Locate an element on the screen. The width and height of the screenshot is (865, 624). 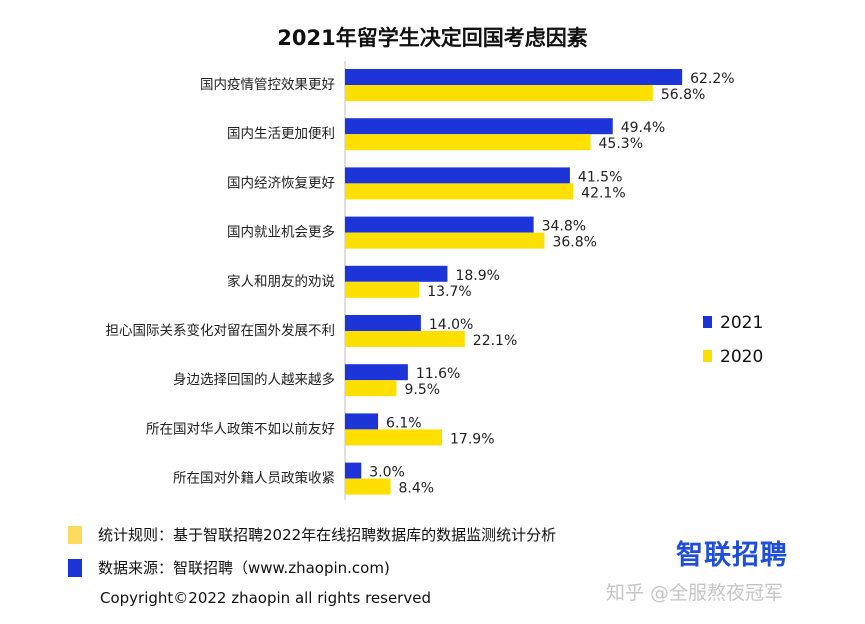
legend: 2021 2020 is located at coordinates (733, 340).